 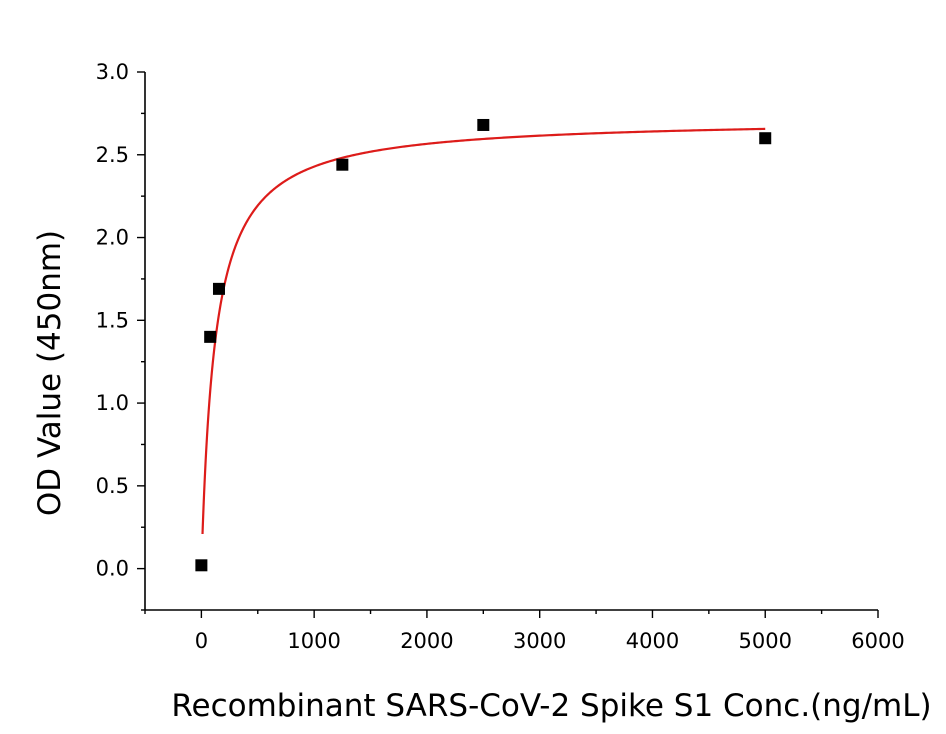 What do you see at coordinates (313, 641) in the screenshot?
I see `x-tick-label: 1000` at bounding box center [313, 641].